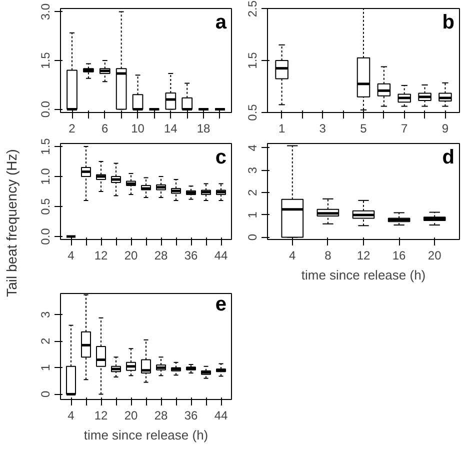 Image resolution: width=467 pixels, height=450 pixels. Describe the element at coordinates (72, 129) in the screenshot. I see `x-tick-label: 2` at that location.